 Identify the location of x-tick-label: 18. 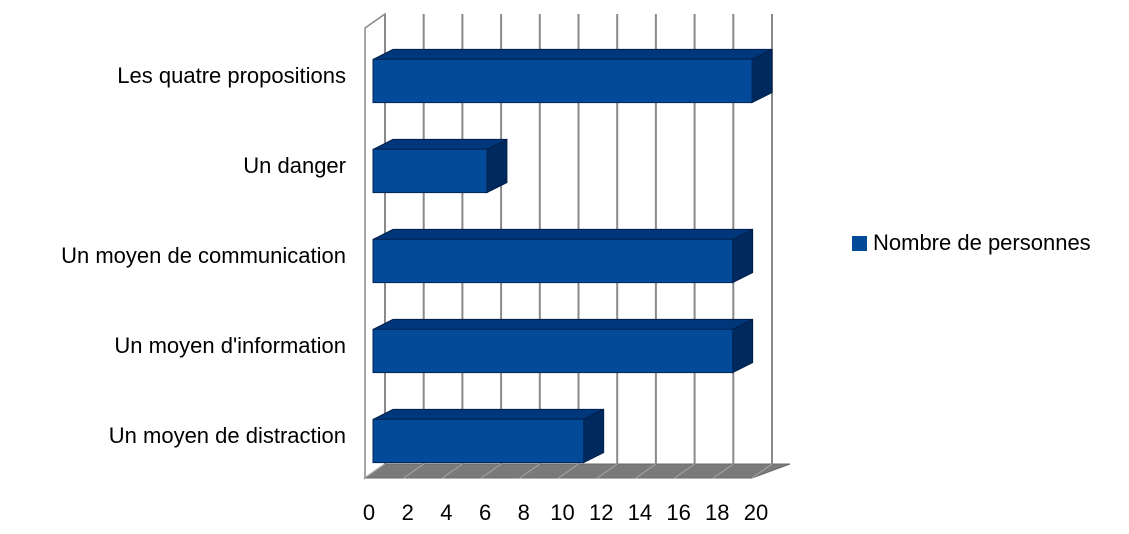
(717, 512).